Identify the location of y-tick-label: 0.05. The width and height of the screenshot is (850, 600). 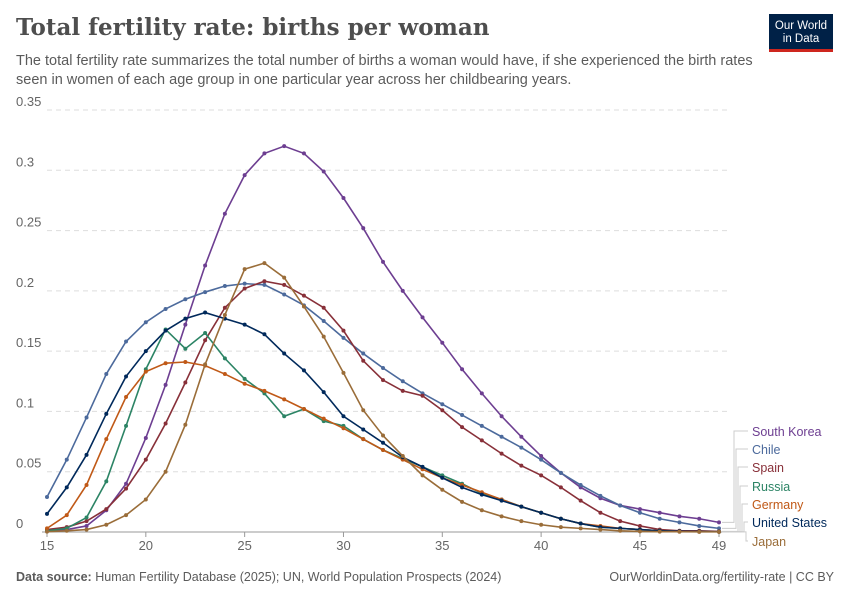
(28, 463).